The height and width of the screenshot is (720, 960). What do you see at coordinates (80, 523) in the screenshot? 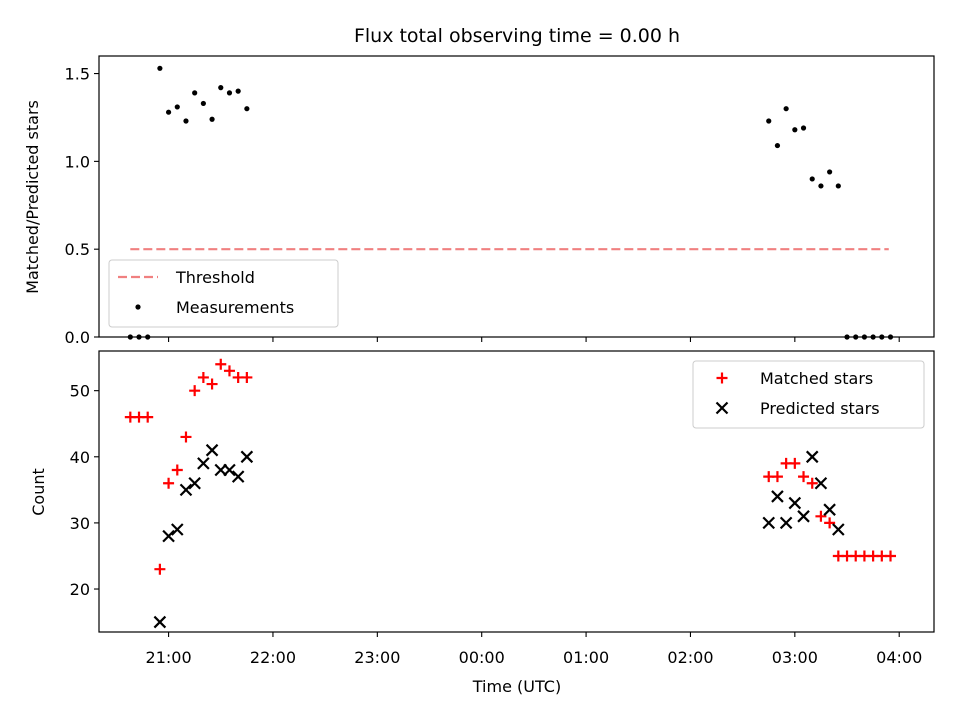
I see `y-tick-label: 30` at bounding box center [80, 523].